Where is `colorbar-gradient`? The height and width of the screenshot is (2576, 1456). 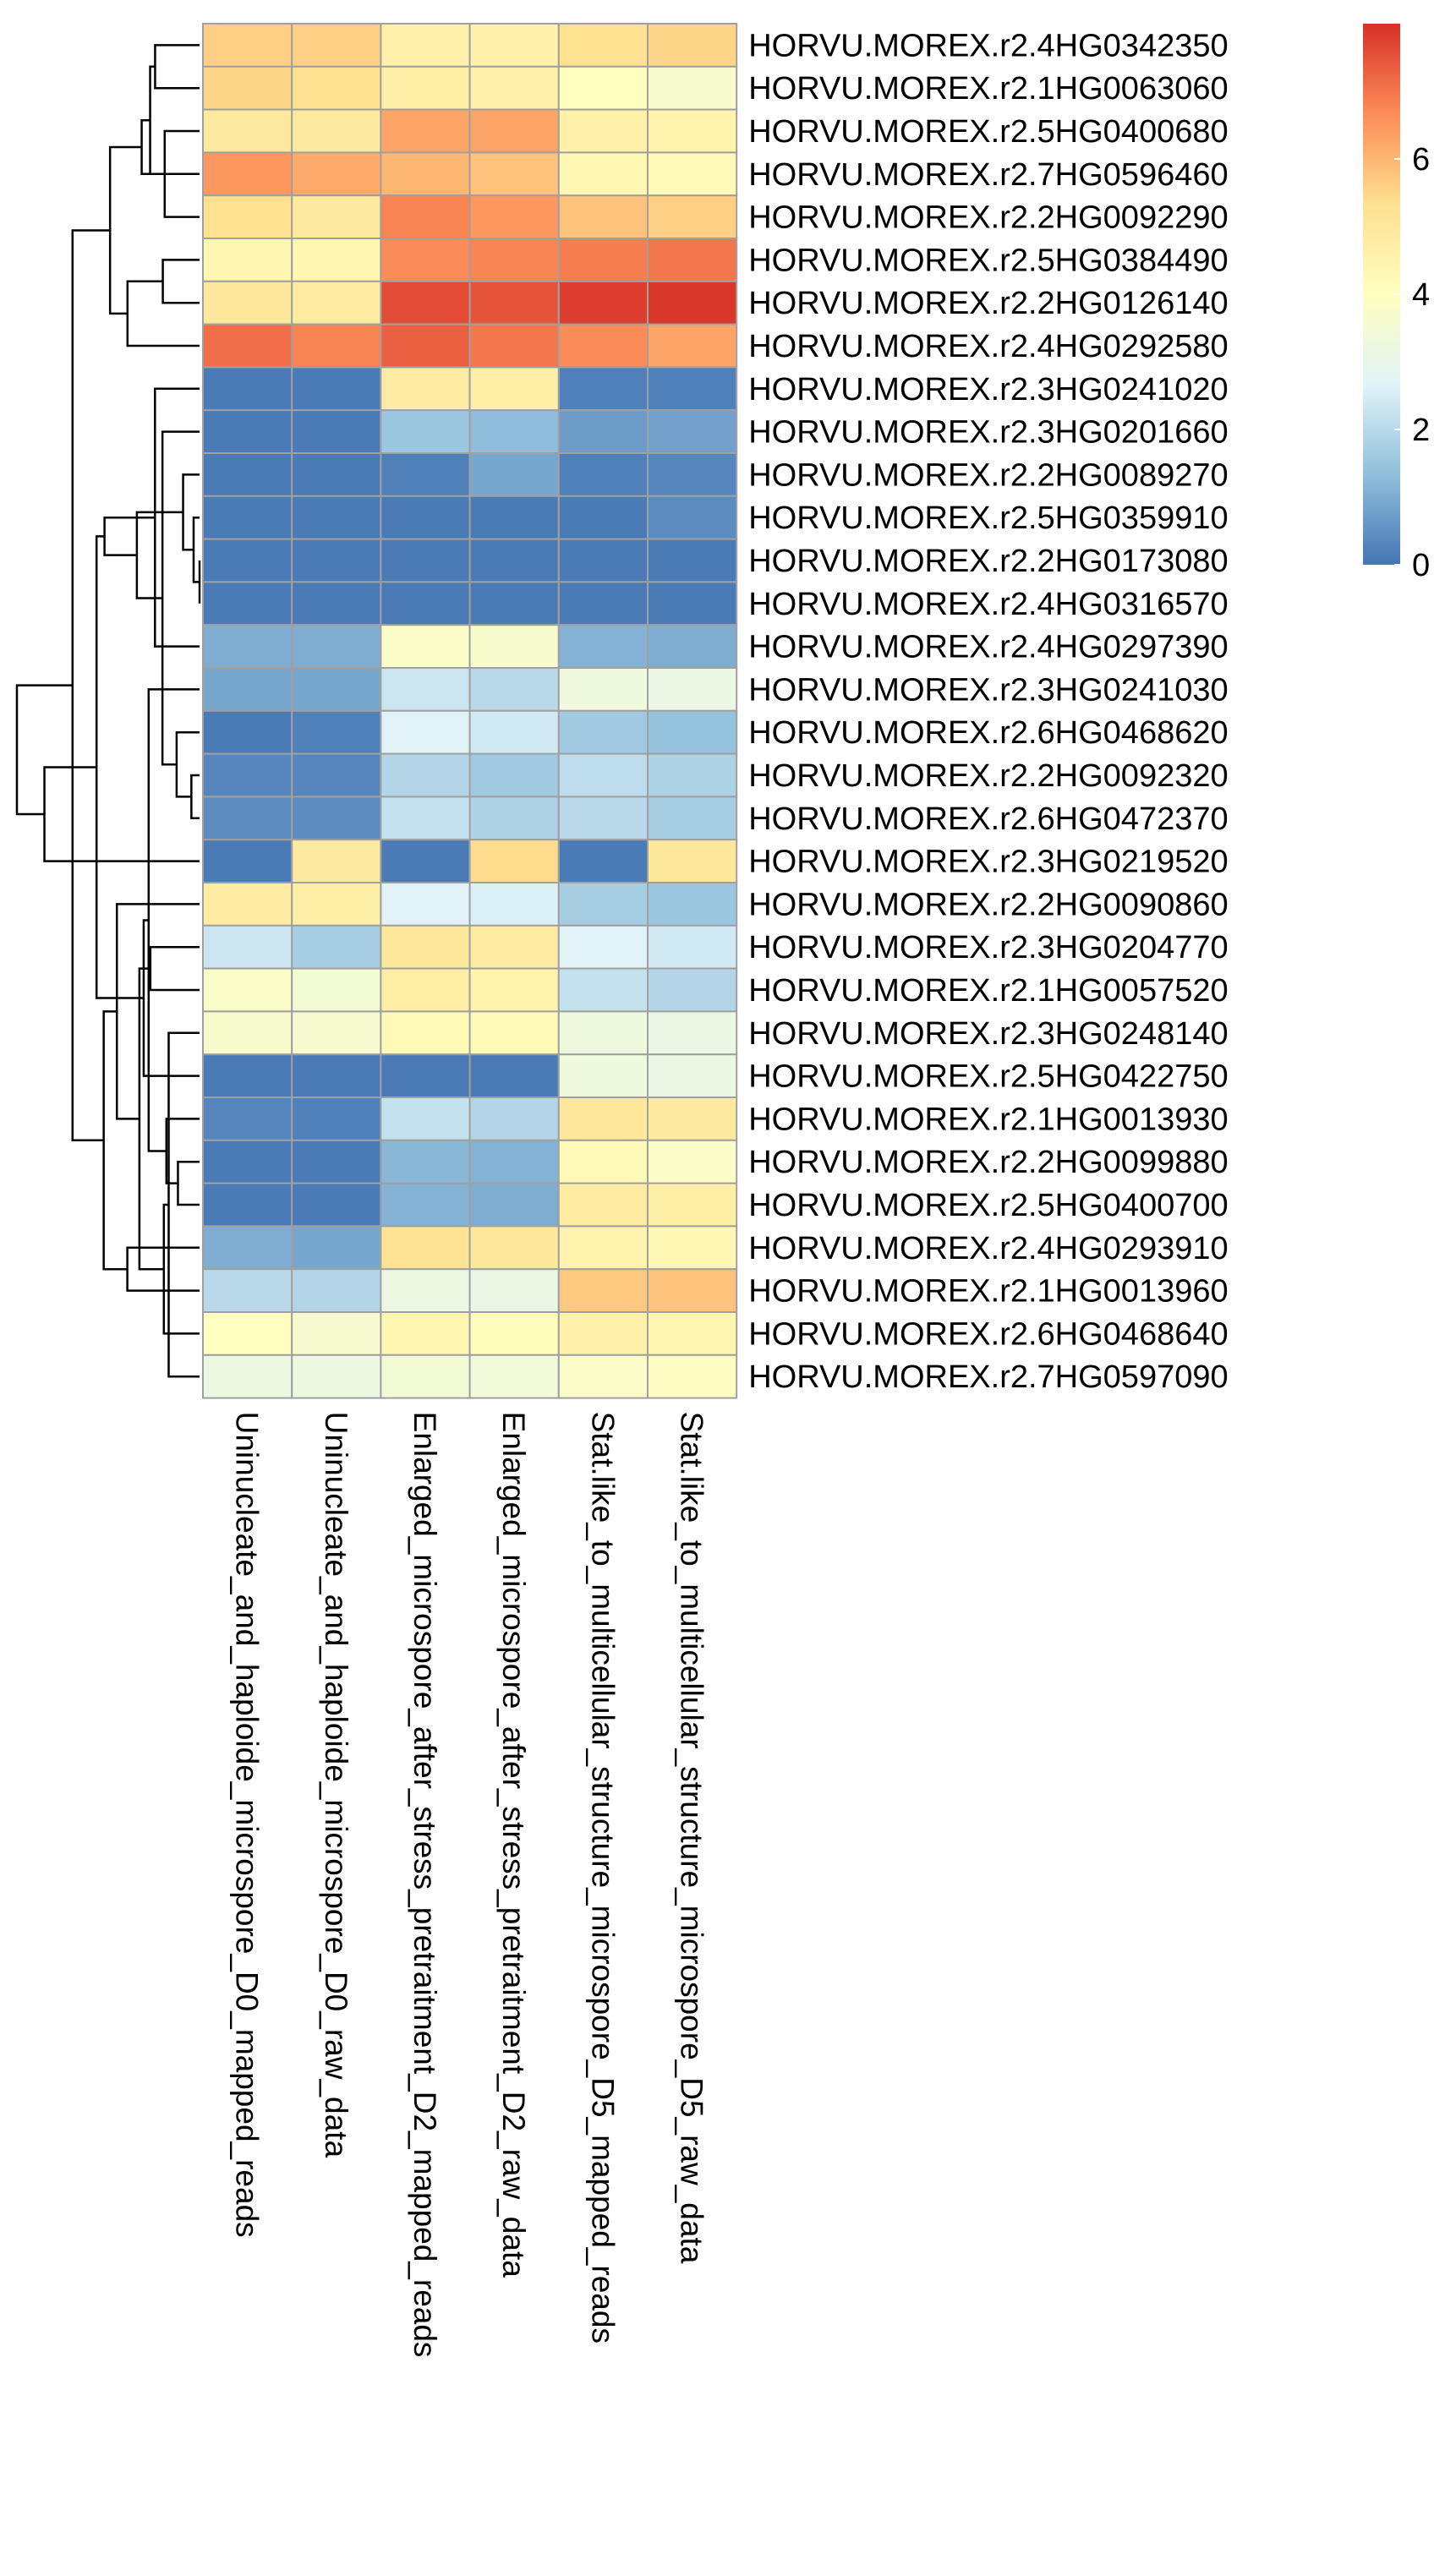
colorbar-gradient is located at coordinates (1381, 294).